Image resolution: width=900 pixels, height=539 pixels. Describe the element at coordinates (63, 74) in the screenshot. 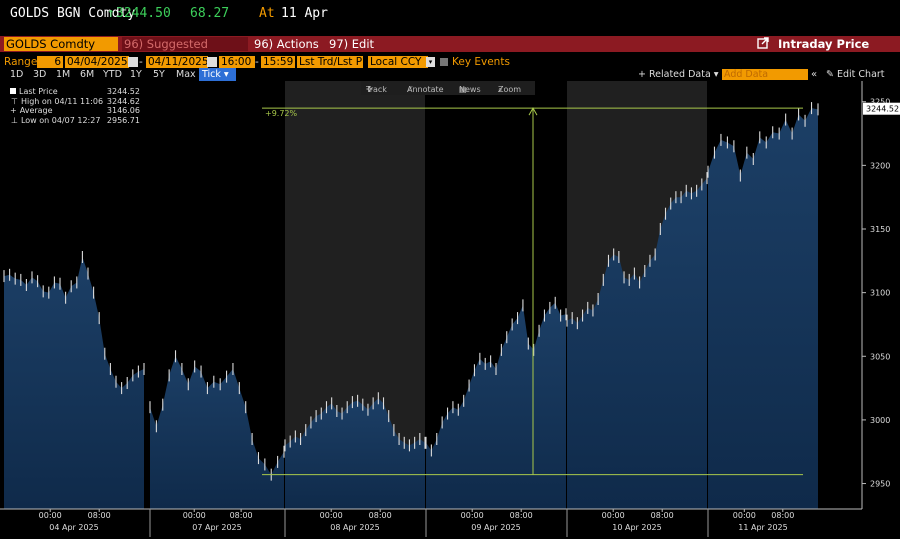

I see `timeframe-1m: 1M` at that location.